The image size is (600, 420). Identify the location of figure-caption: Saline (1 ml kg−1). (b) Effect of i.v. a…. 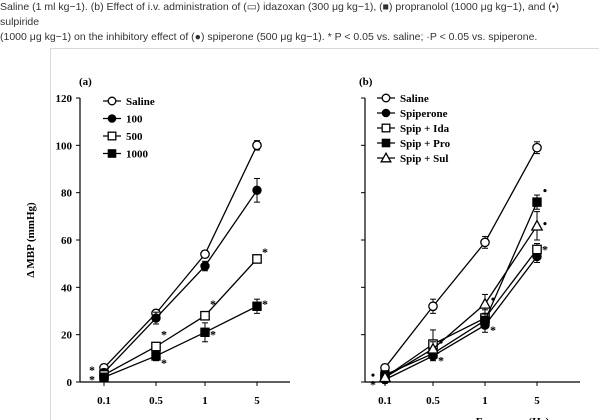
(279, 22).